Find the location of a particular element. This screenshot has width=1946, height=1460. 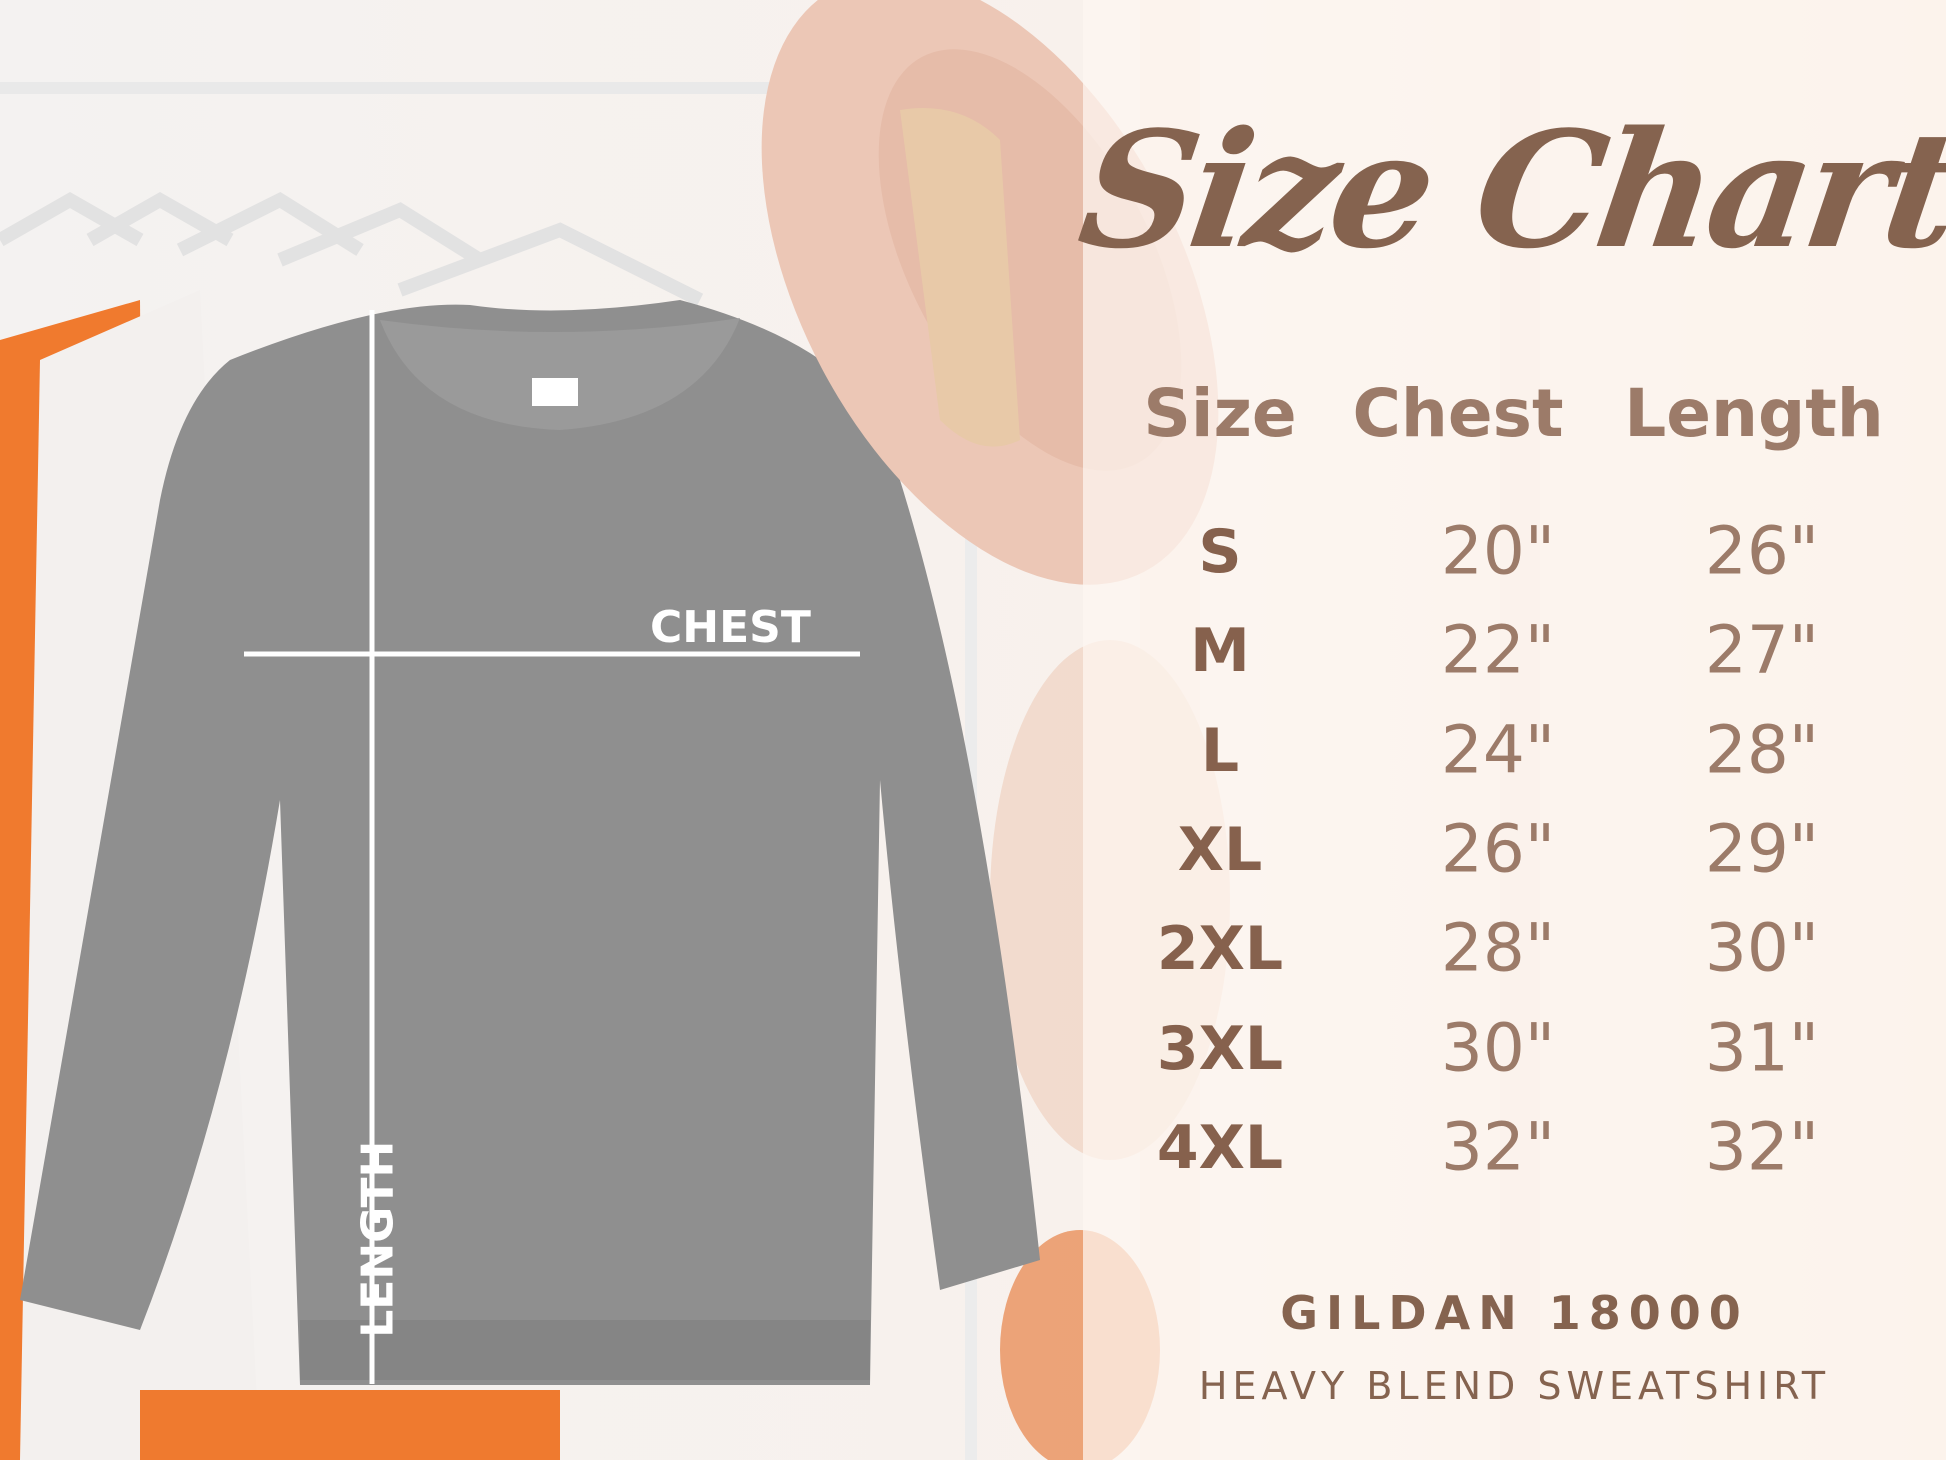

brand-label: GILDAN 18000 is located at coordinates (1514, 1313).